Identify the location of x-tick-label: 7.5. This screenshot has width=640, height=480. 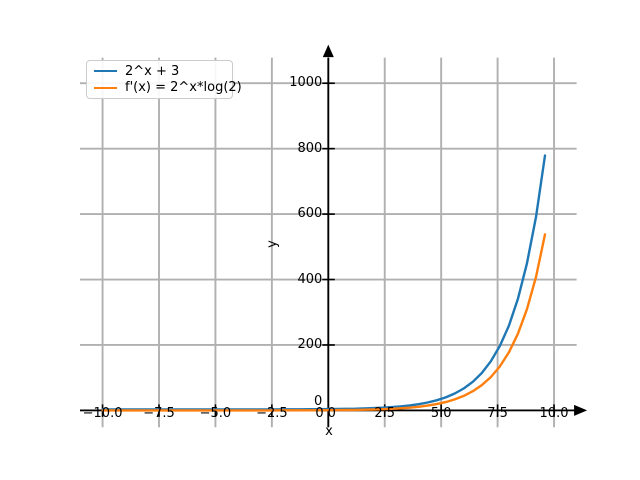
(497, 413).